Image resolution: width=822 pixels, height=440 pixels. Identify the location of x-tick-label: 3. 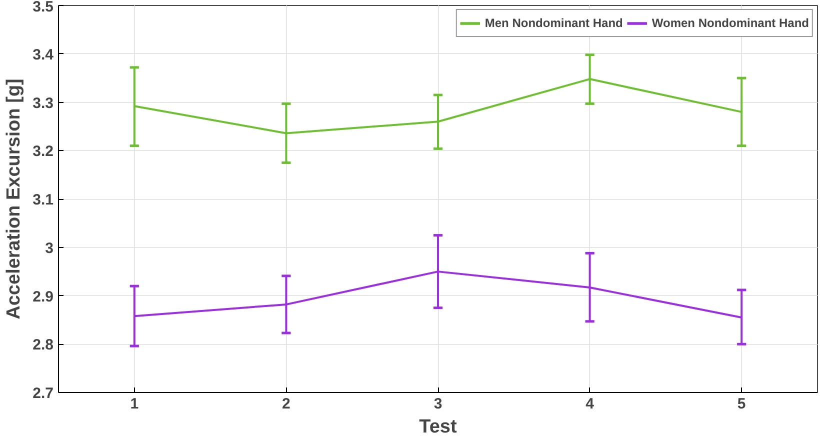
(438, 404).